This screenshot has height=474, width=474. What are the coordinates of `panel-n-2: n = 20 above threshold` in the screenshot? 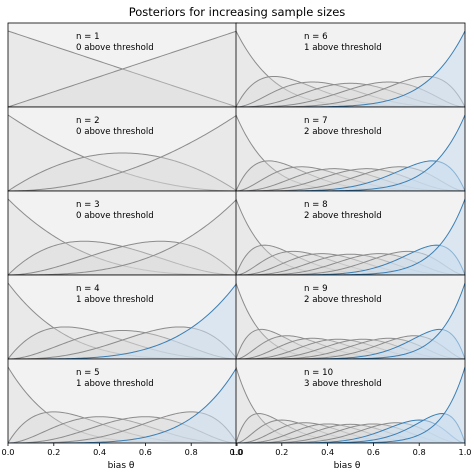 It's located at (122, 149).